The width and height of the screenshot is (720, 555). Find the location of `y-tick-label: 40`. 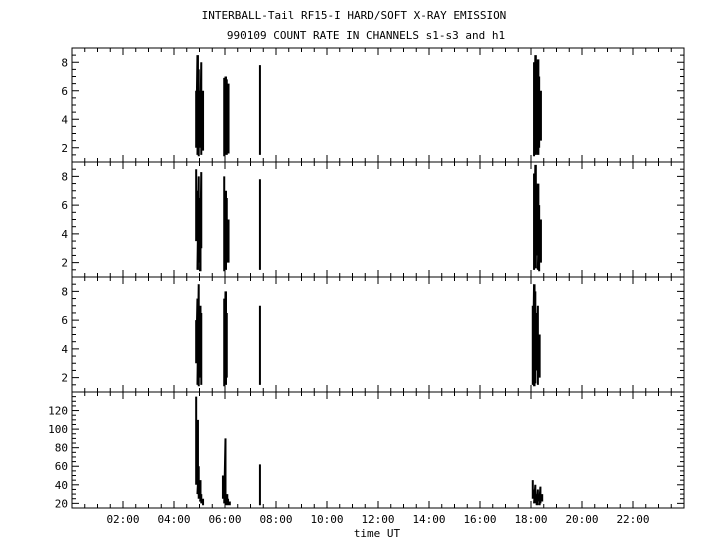

y-tick-label: 40 is located at coordinates (61, 485).